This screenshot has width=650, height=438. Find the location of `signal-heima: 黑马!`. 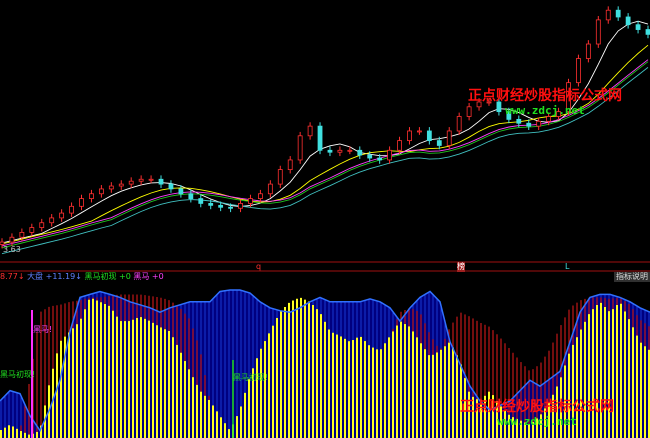

signal-heima: 黑马! is located at coordinates (43, 329).